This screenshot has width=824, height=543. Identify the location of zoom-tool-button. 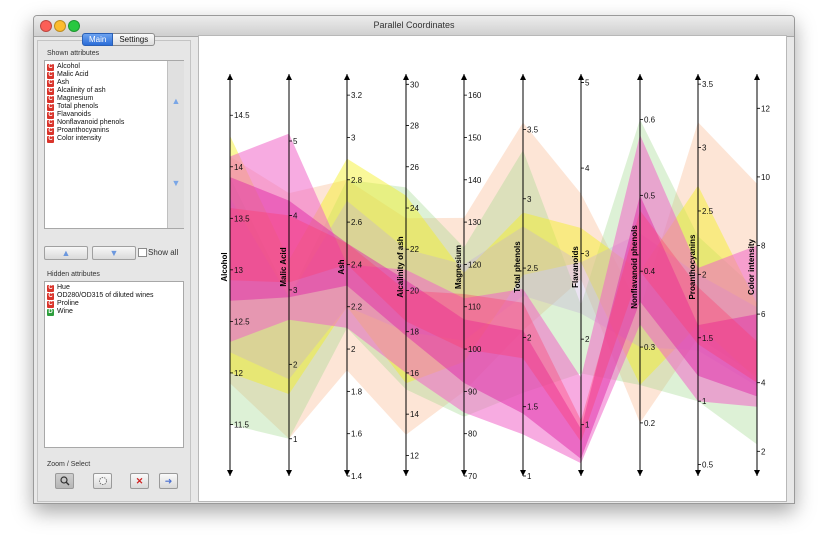
(64, 481).